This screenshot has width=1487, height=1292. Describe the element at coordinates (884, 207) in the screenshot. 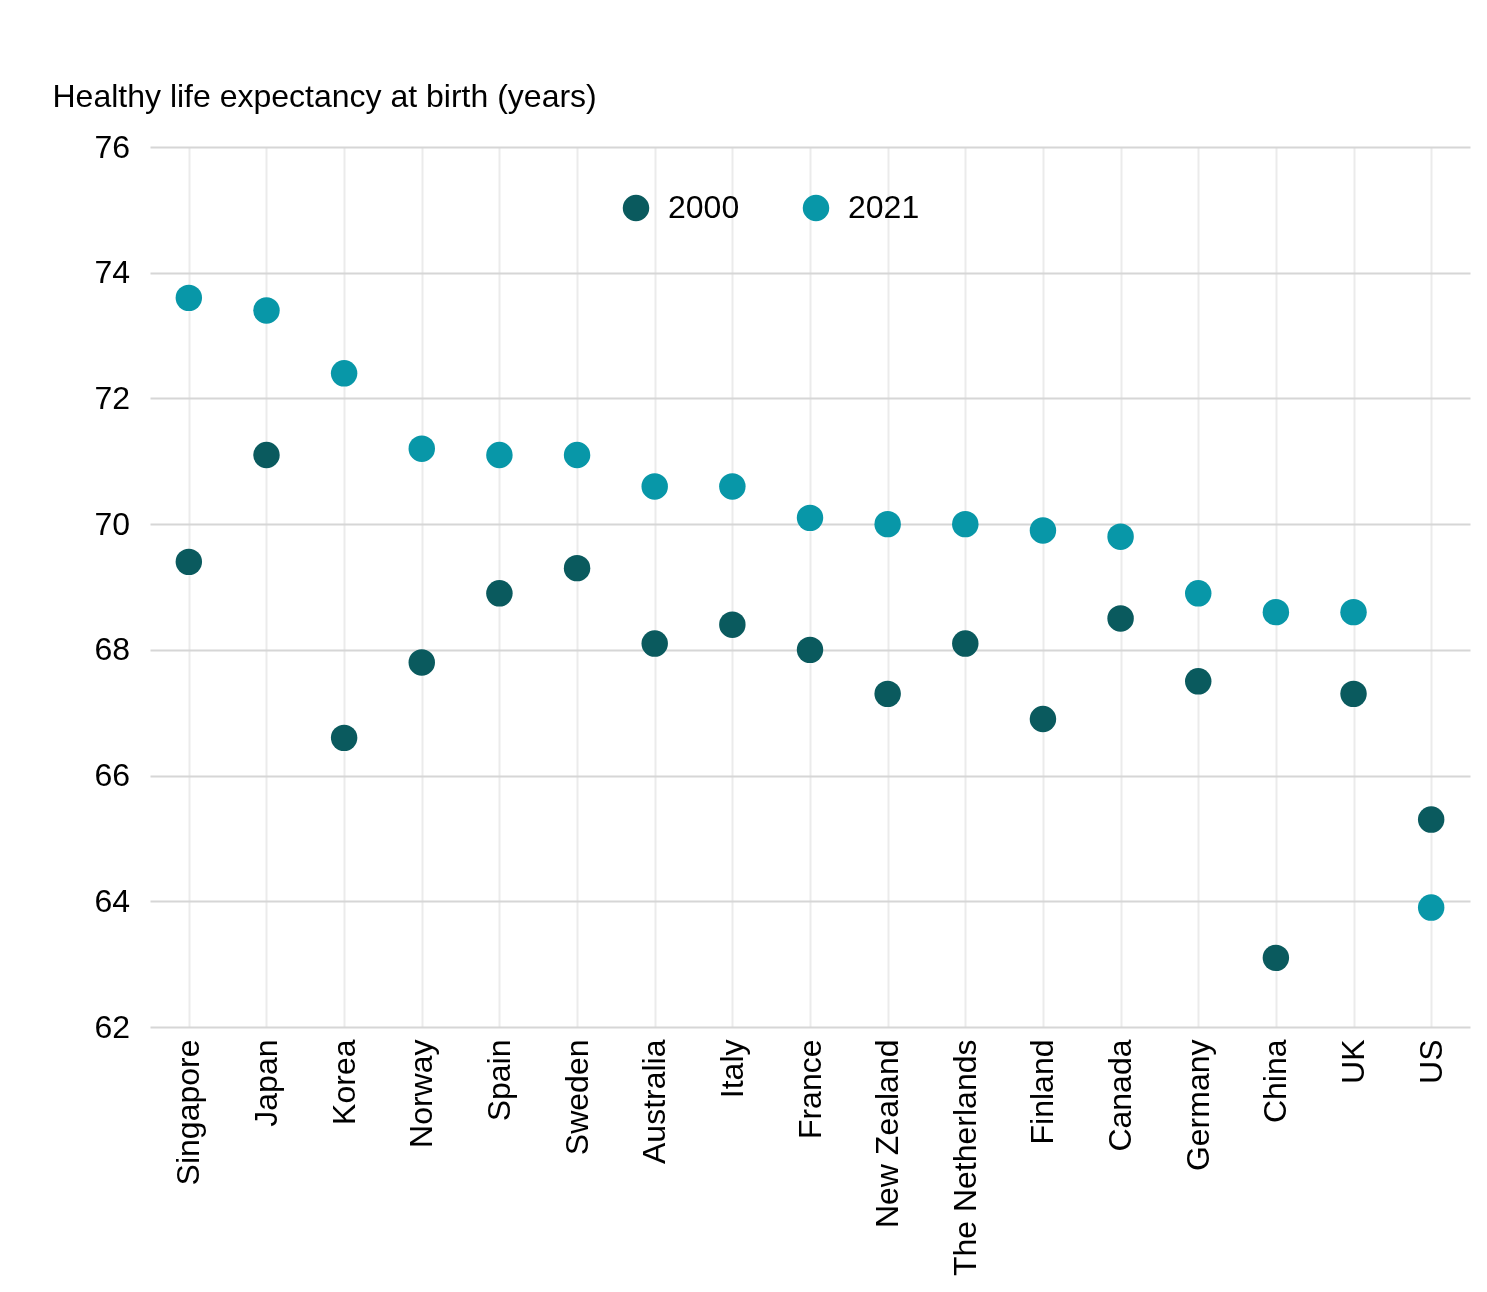

I see `legend-label: 2021` at that location.